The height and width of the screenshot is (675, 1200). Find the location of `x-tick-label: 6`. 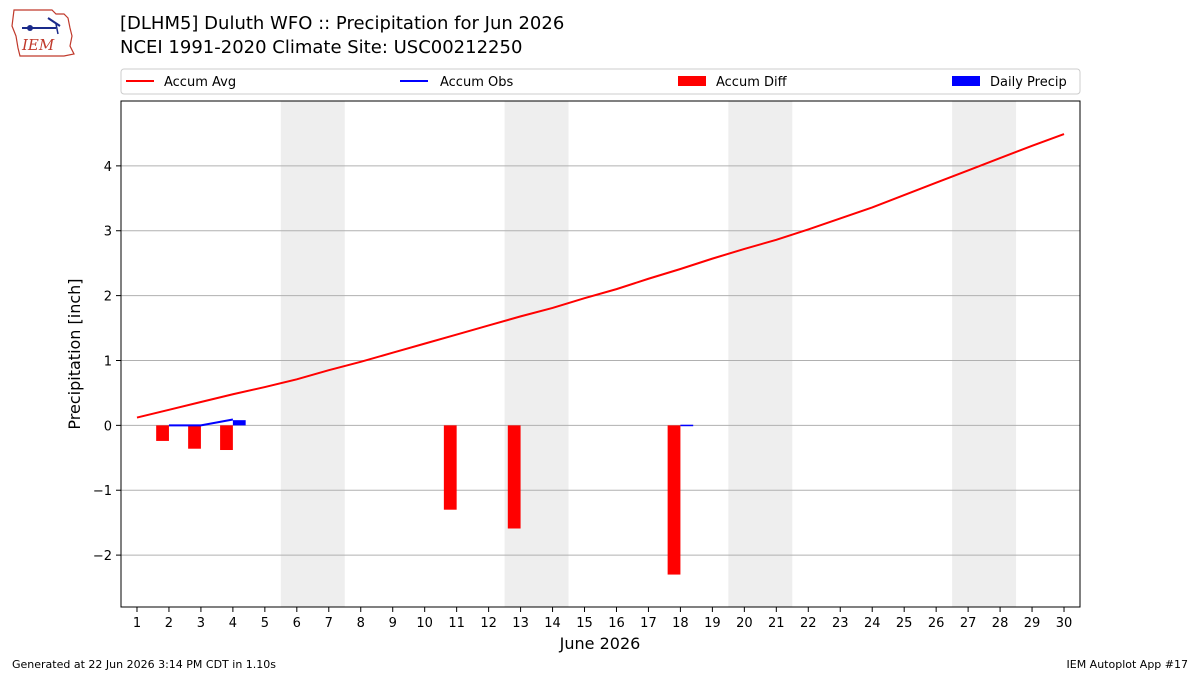

x-tick-label: 6 is located at coordinates (297, 623).